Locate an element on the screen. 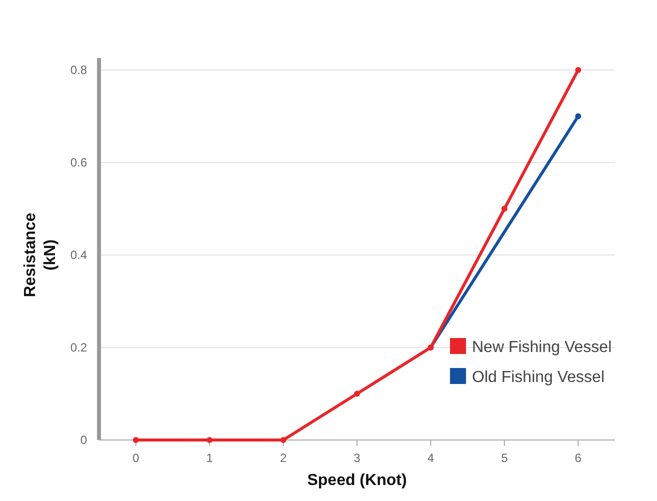  y-tick-label: 0.6 is located at coordinates (79, 163).